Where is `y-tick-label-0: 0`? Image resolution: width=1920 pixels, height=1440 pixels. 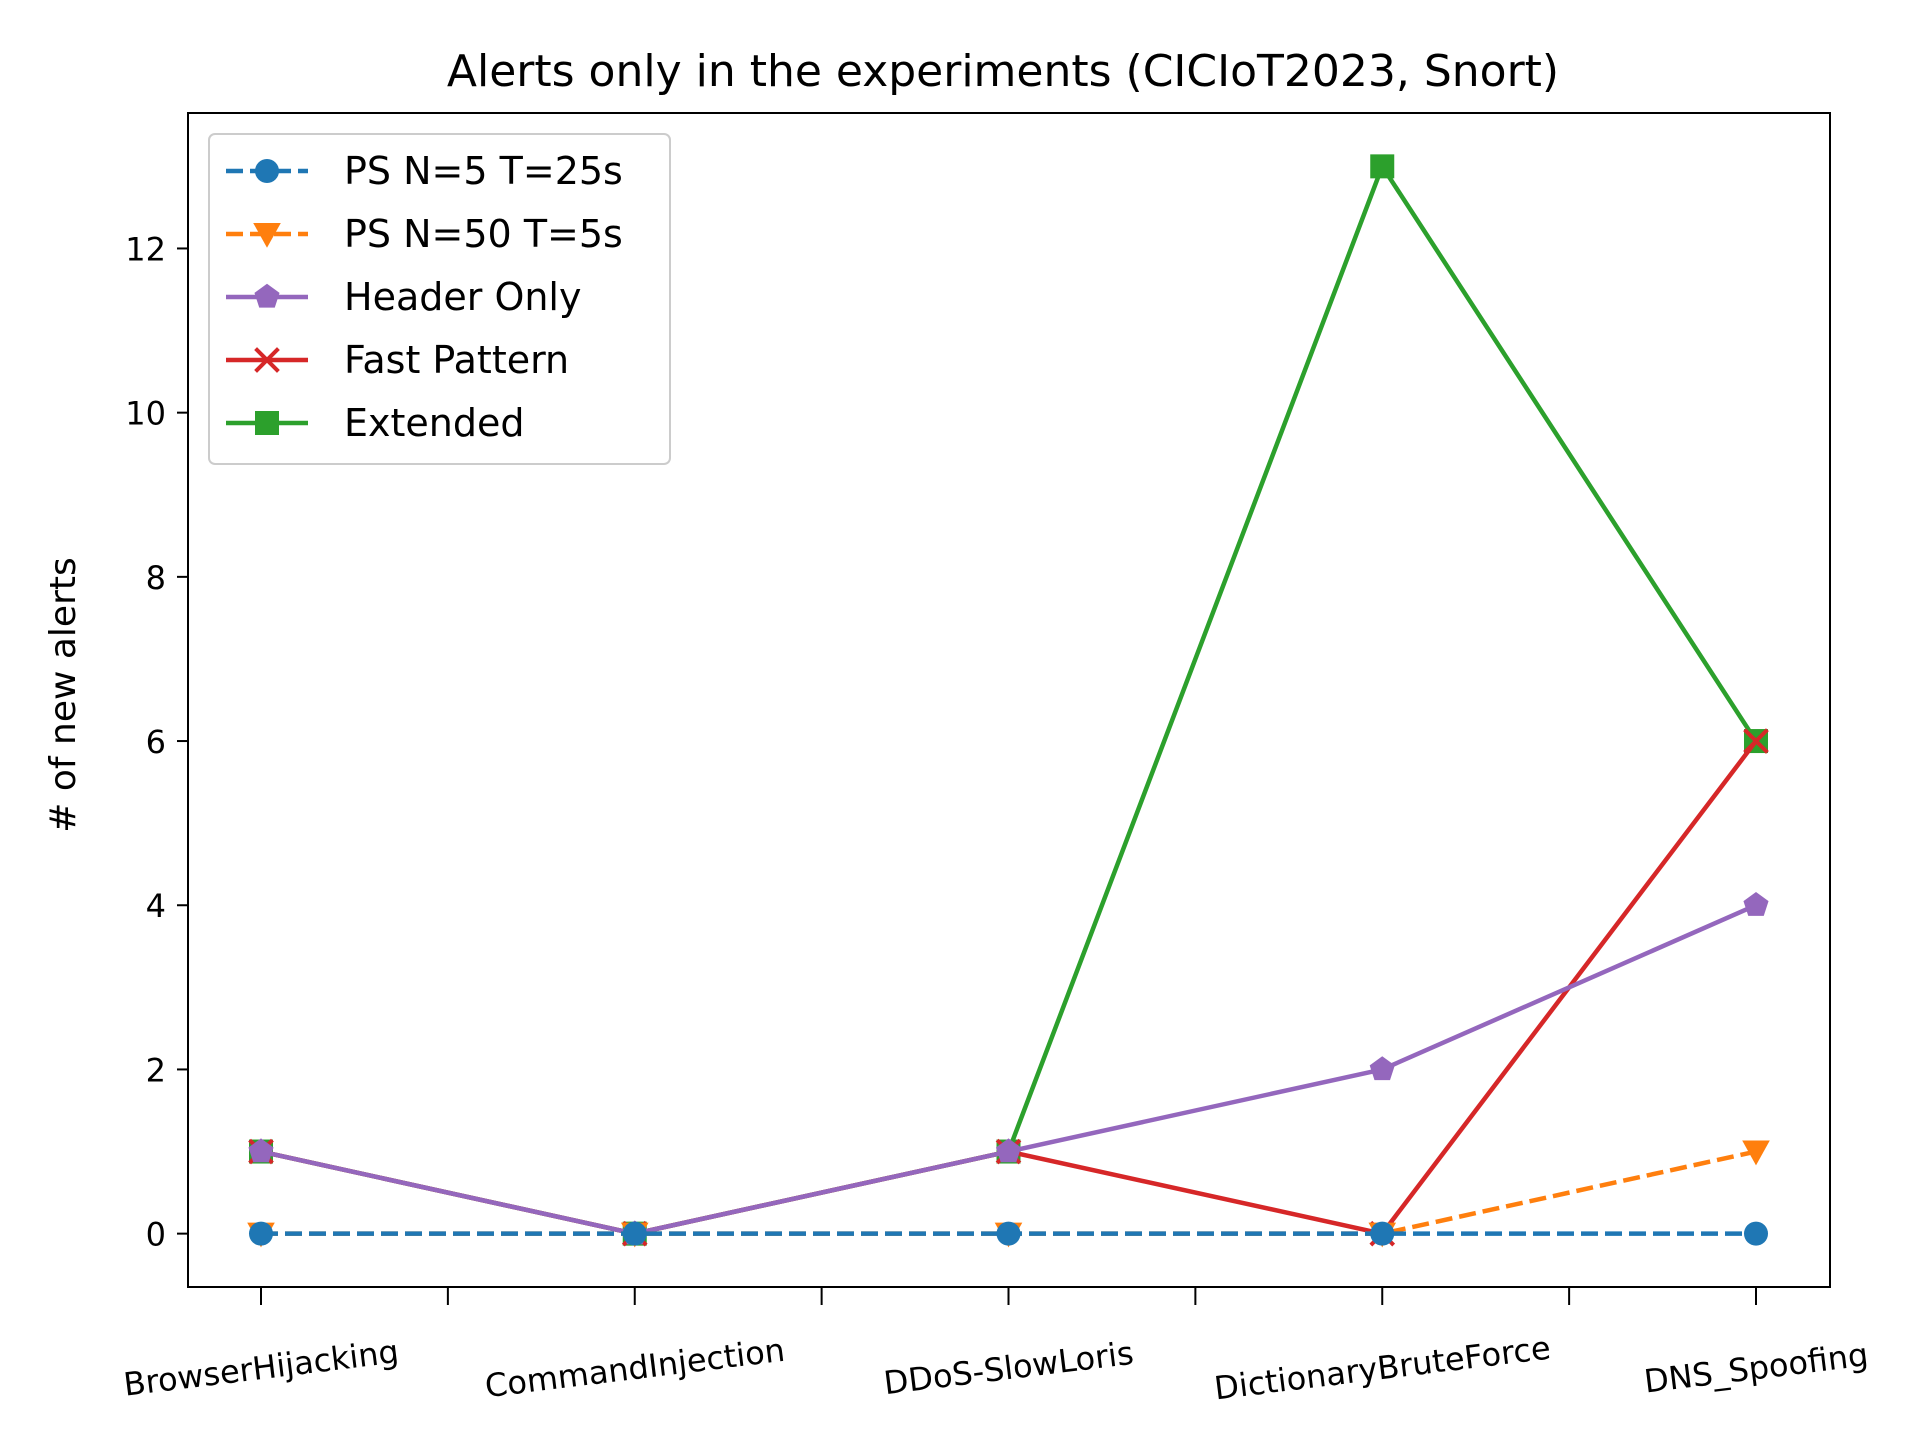
y-tick-label-0: 0 is located at coordinates (156, 1235).